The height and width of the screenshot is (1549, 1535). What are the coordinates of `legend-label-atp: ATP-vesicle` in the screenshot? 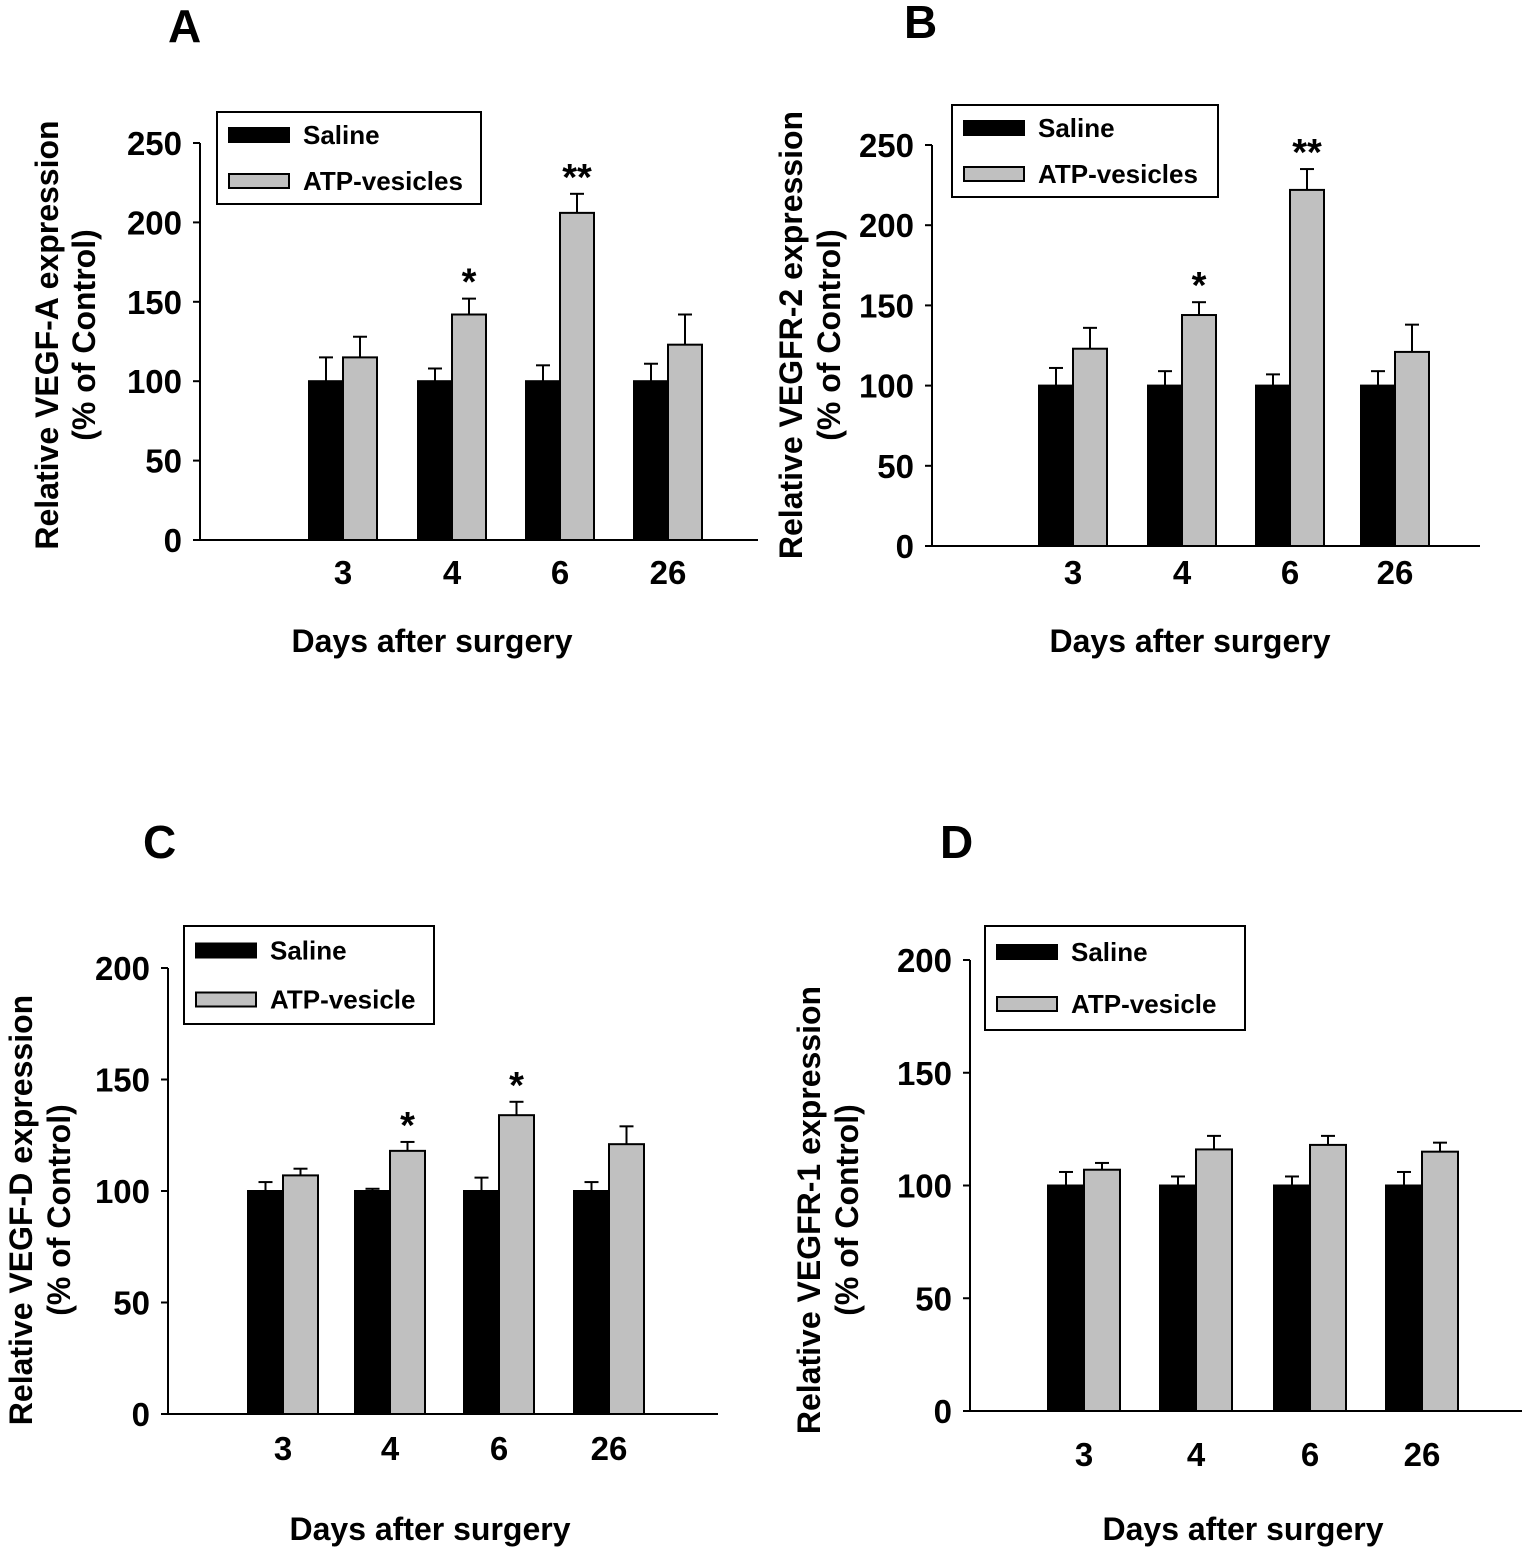 It's located at (1143, 1004).